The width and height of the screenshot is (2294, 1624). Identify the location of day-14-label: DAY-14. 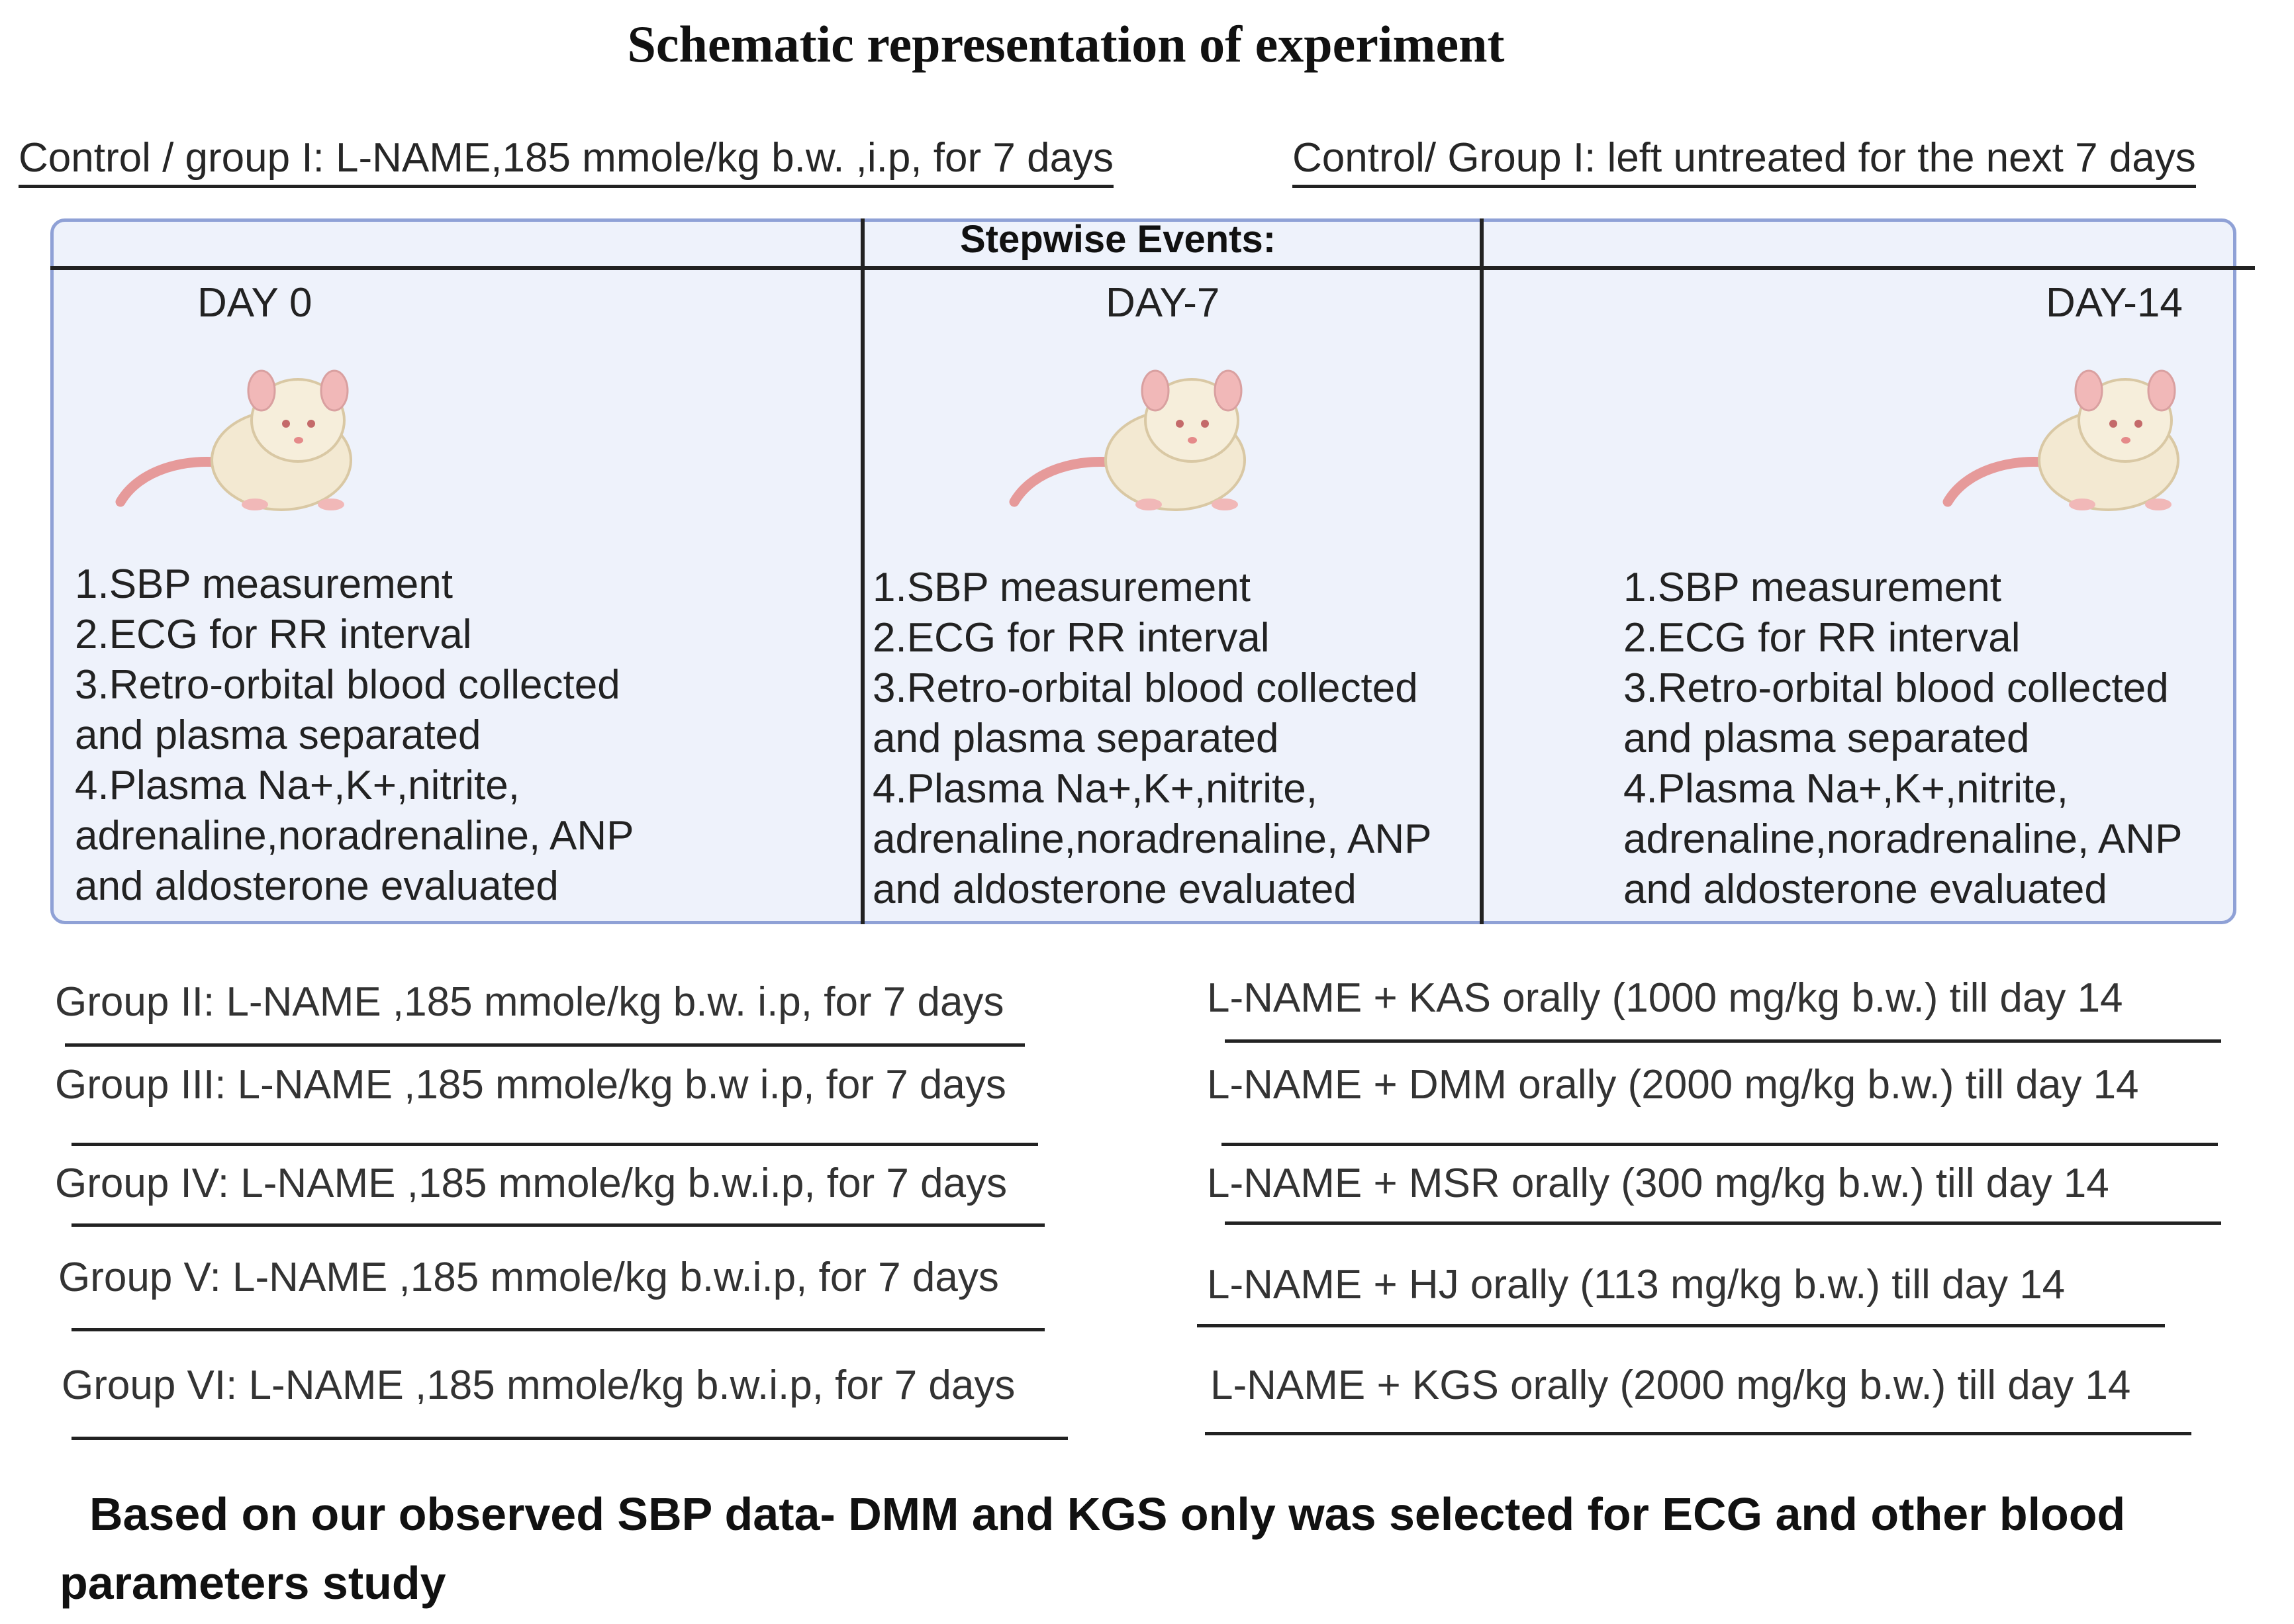
(2114, 303).